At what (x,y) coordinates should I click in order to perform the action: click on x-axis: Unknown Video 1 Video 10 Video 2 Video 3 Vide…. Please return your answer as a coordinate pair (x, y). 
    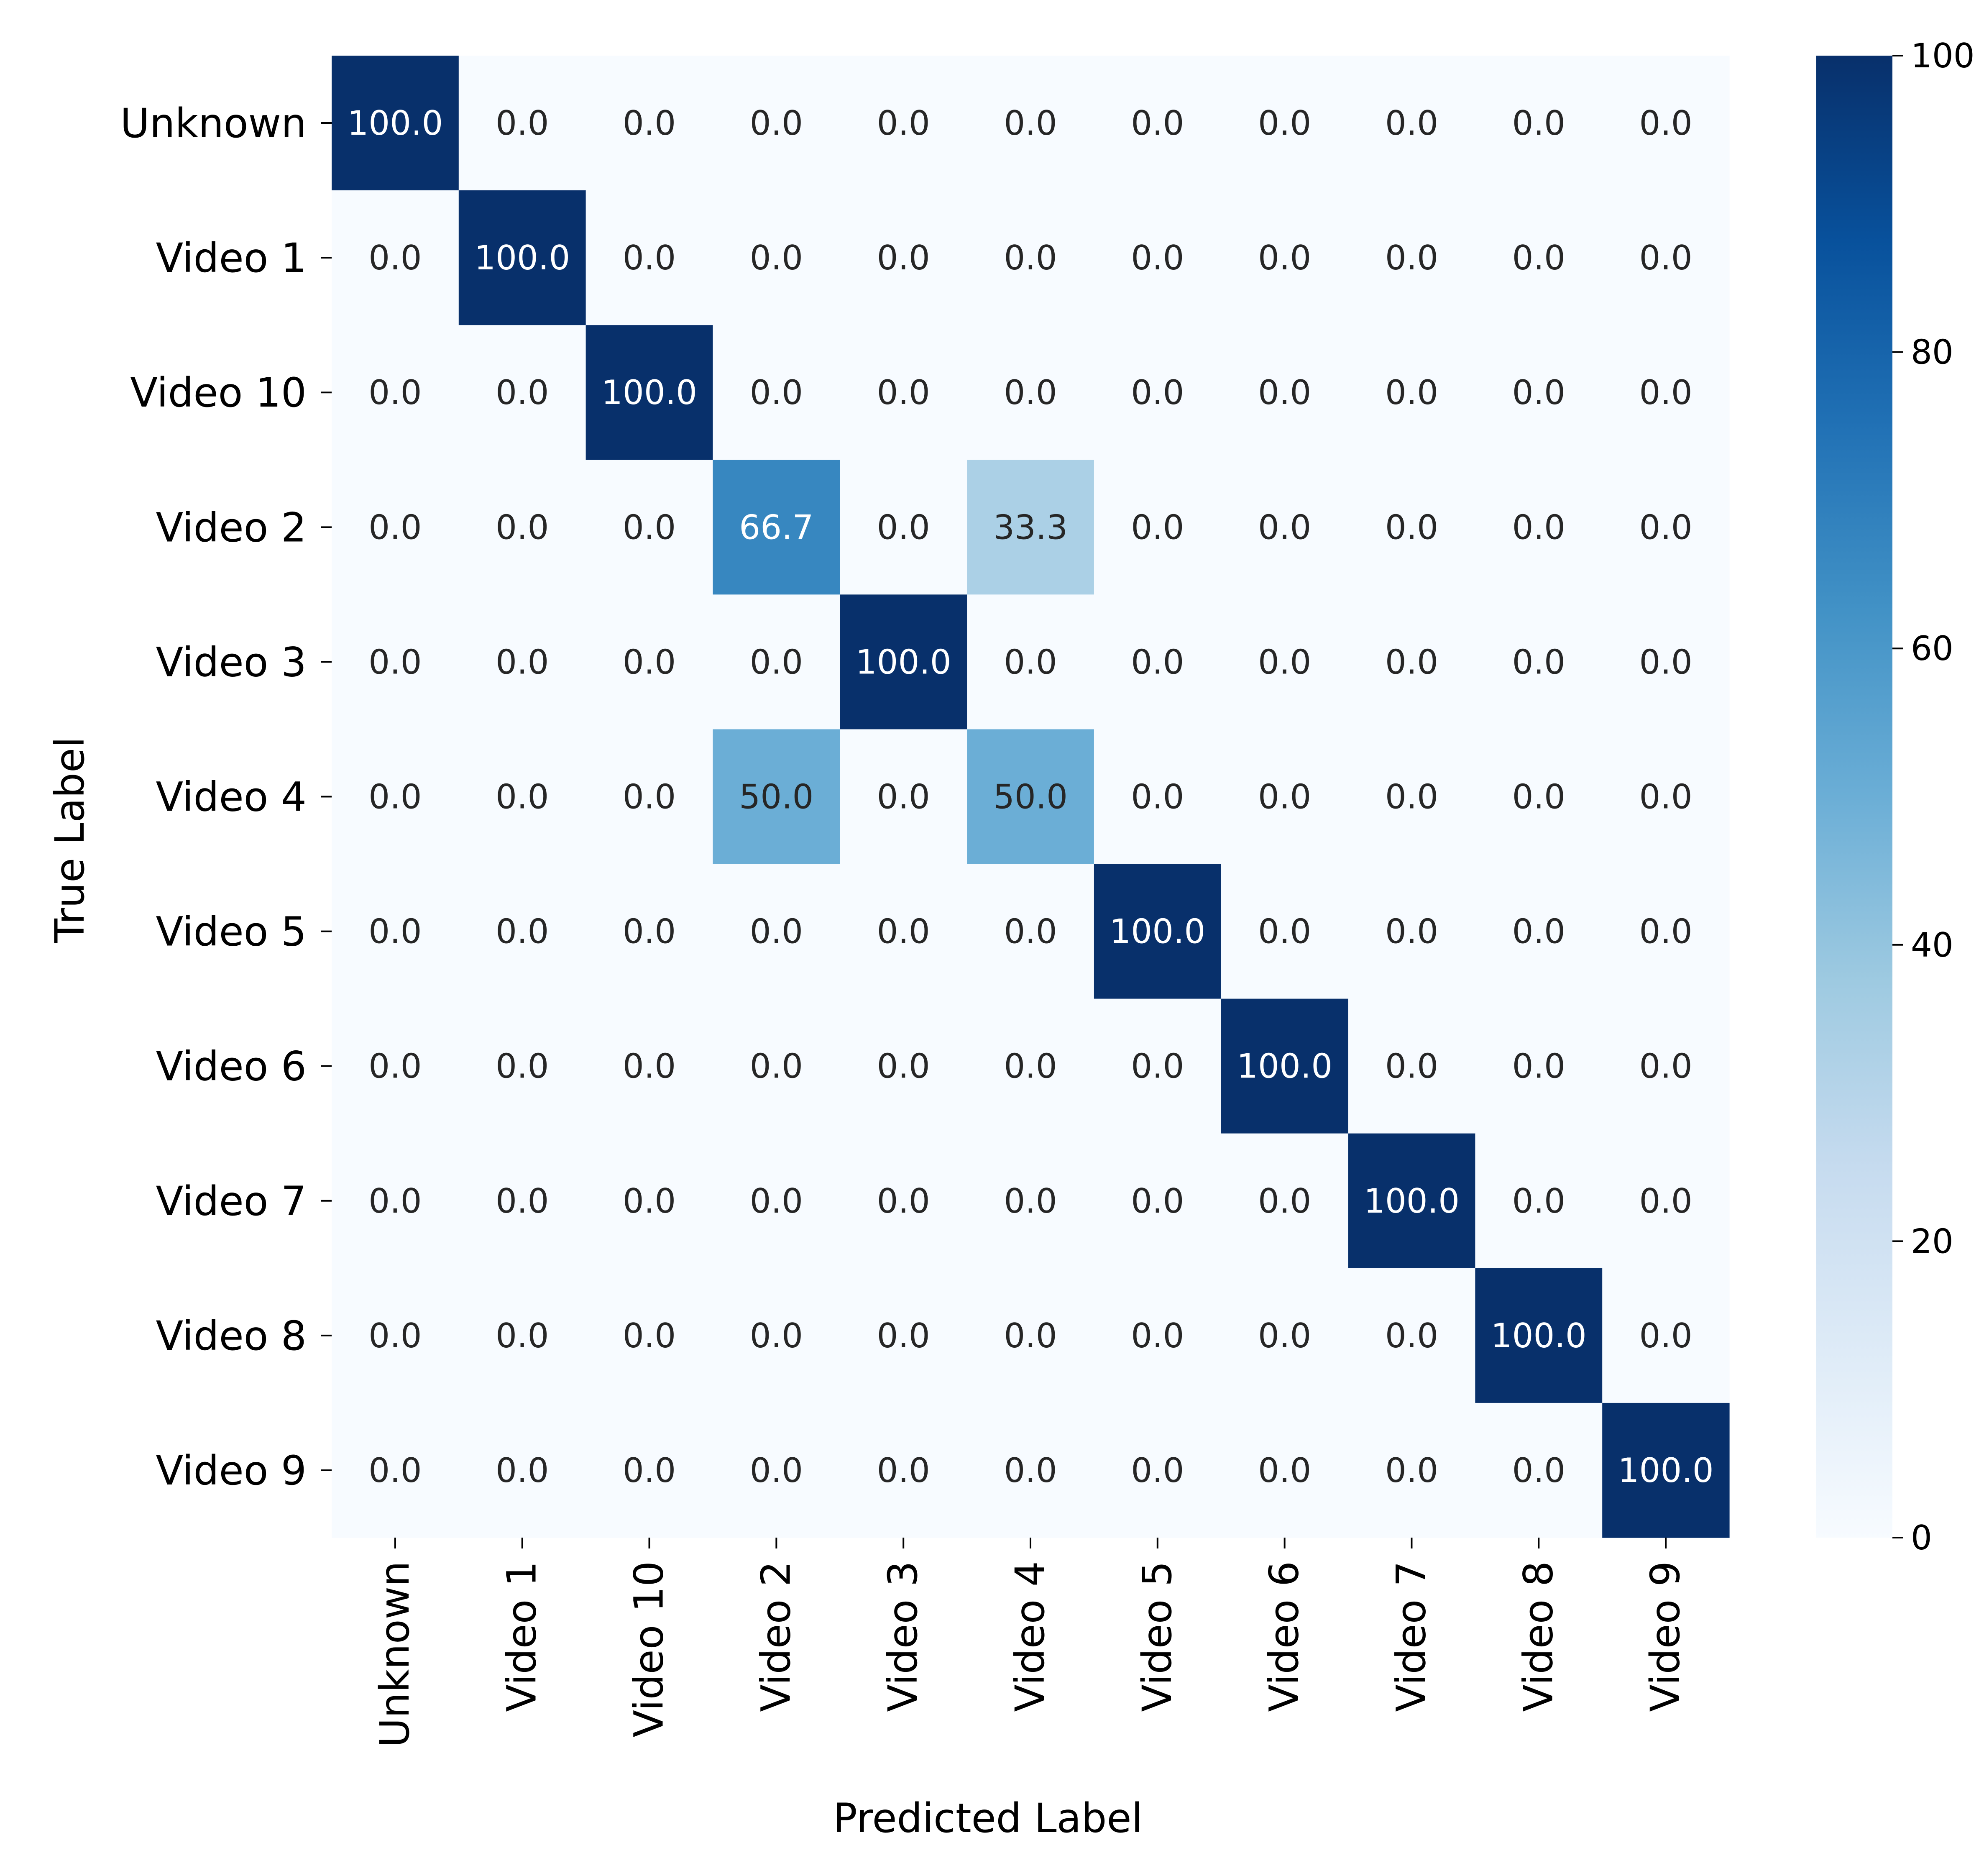
    Looking at the image, I should click on (1030, 1643).